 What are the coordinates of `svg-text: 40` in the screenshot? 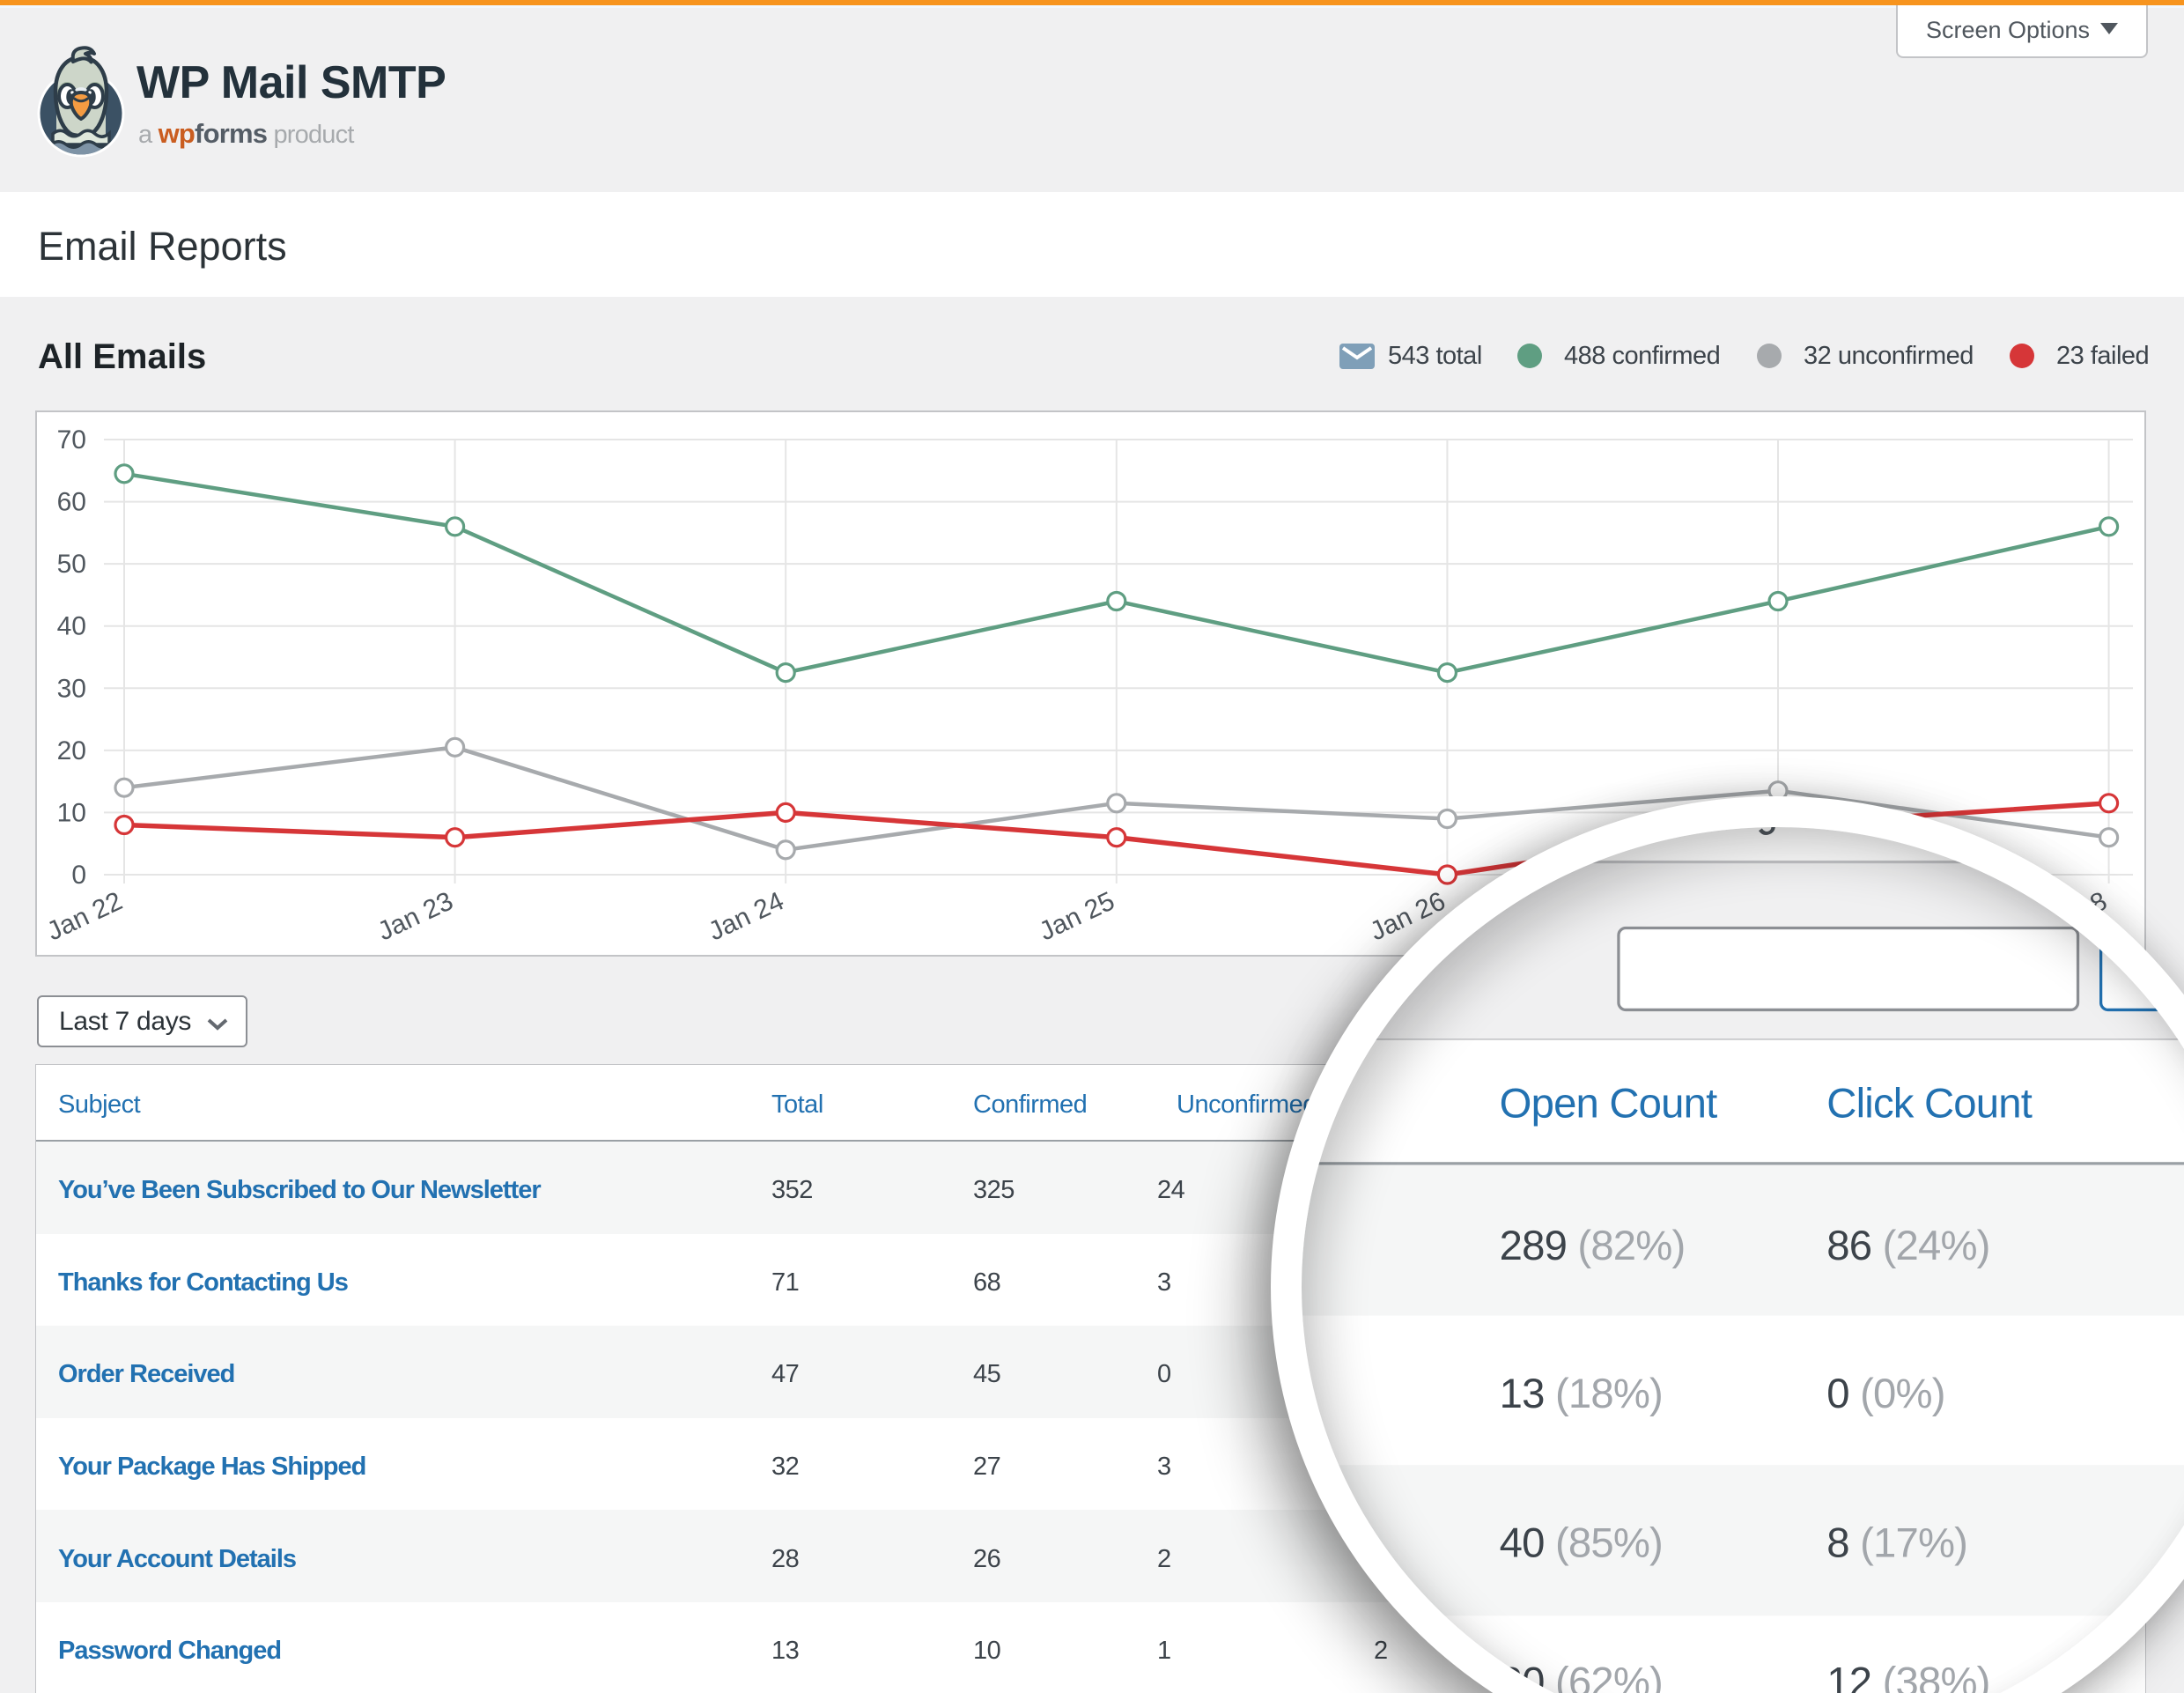 It's located at (71, 626).